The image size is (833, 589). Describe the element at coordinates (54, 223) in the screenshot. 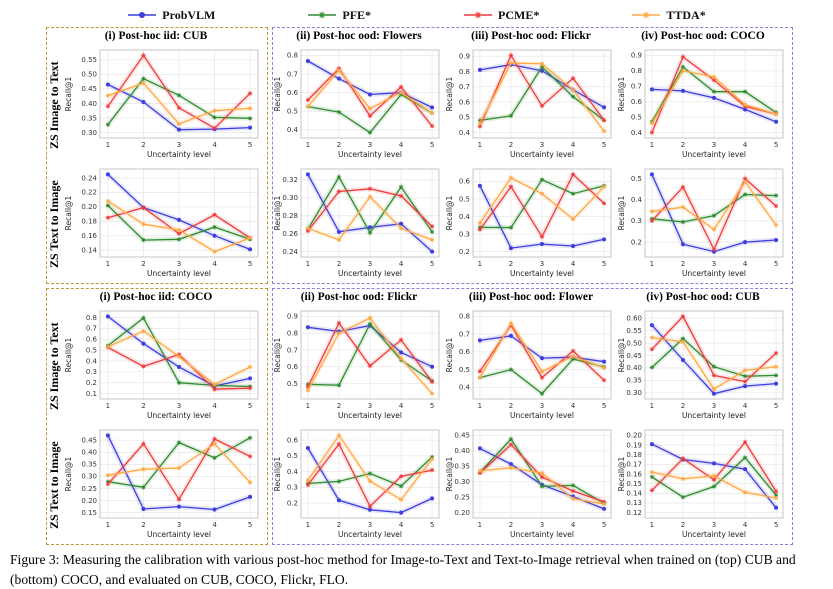

I see `row-label-zs-text-to-image: ZS Text to Image` at that location.